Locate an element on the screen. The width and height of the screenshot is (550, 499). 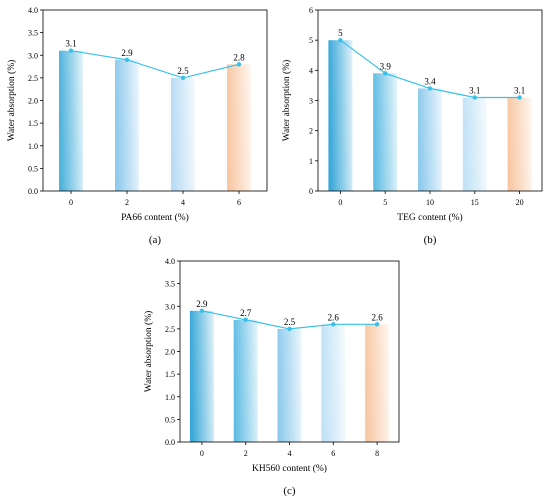
x-tick-label: 5 is located at coordinates (385, 202).